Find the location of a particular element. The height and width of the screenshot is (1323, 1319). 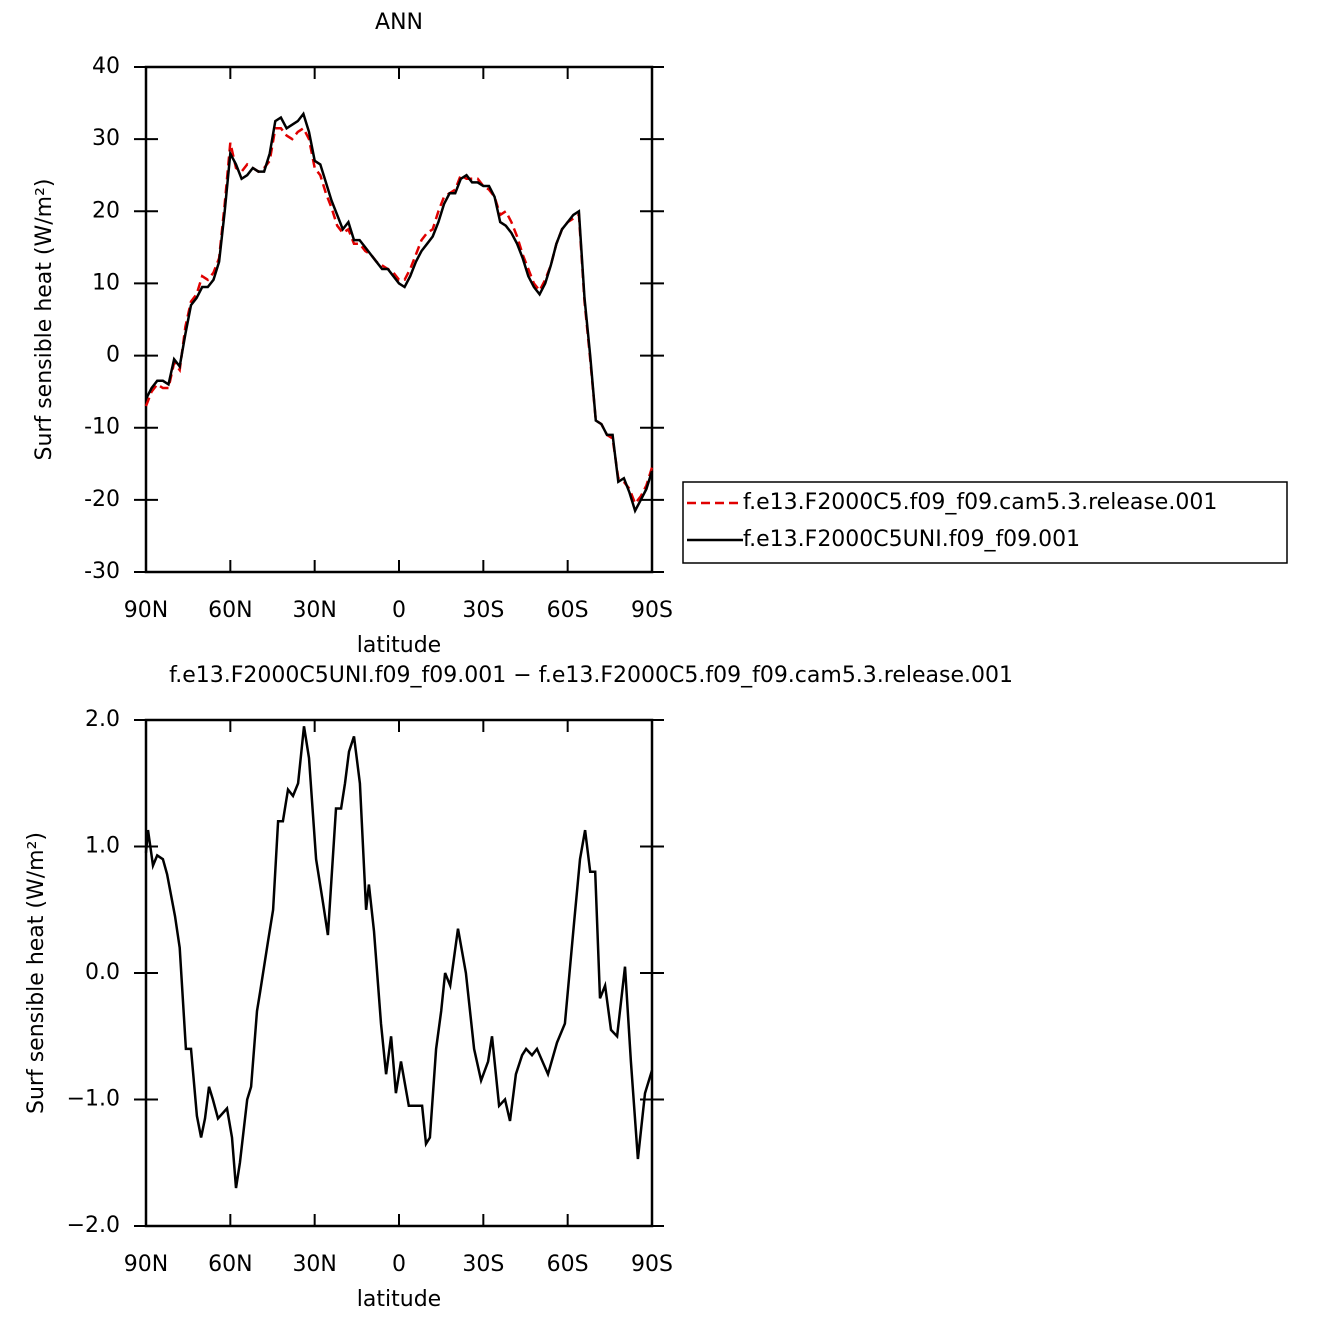

y-tick-label: -10 is located at coordinates (102, 427).